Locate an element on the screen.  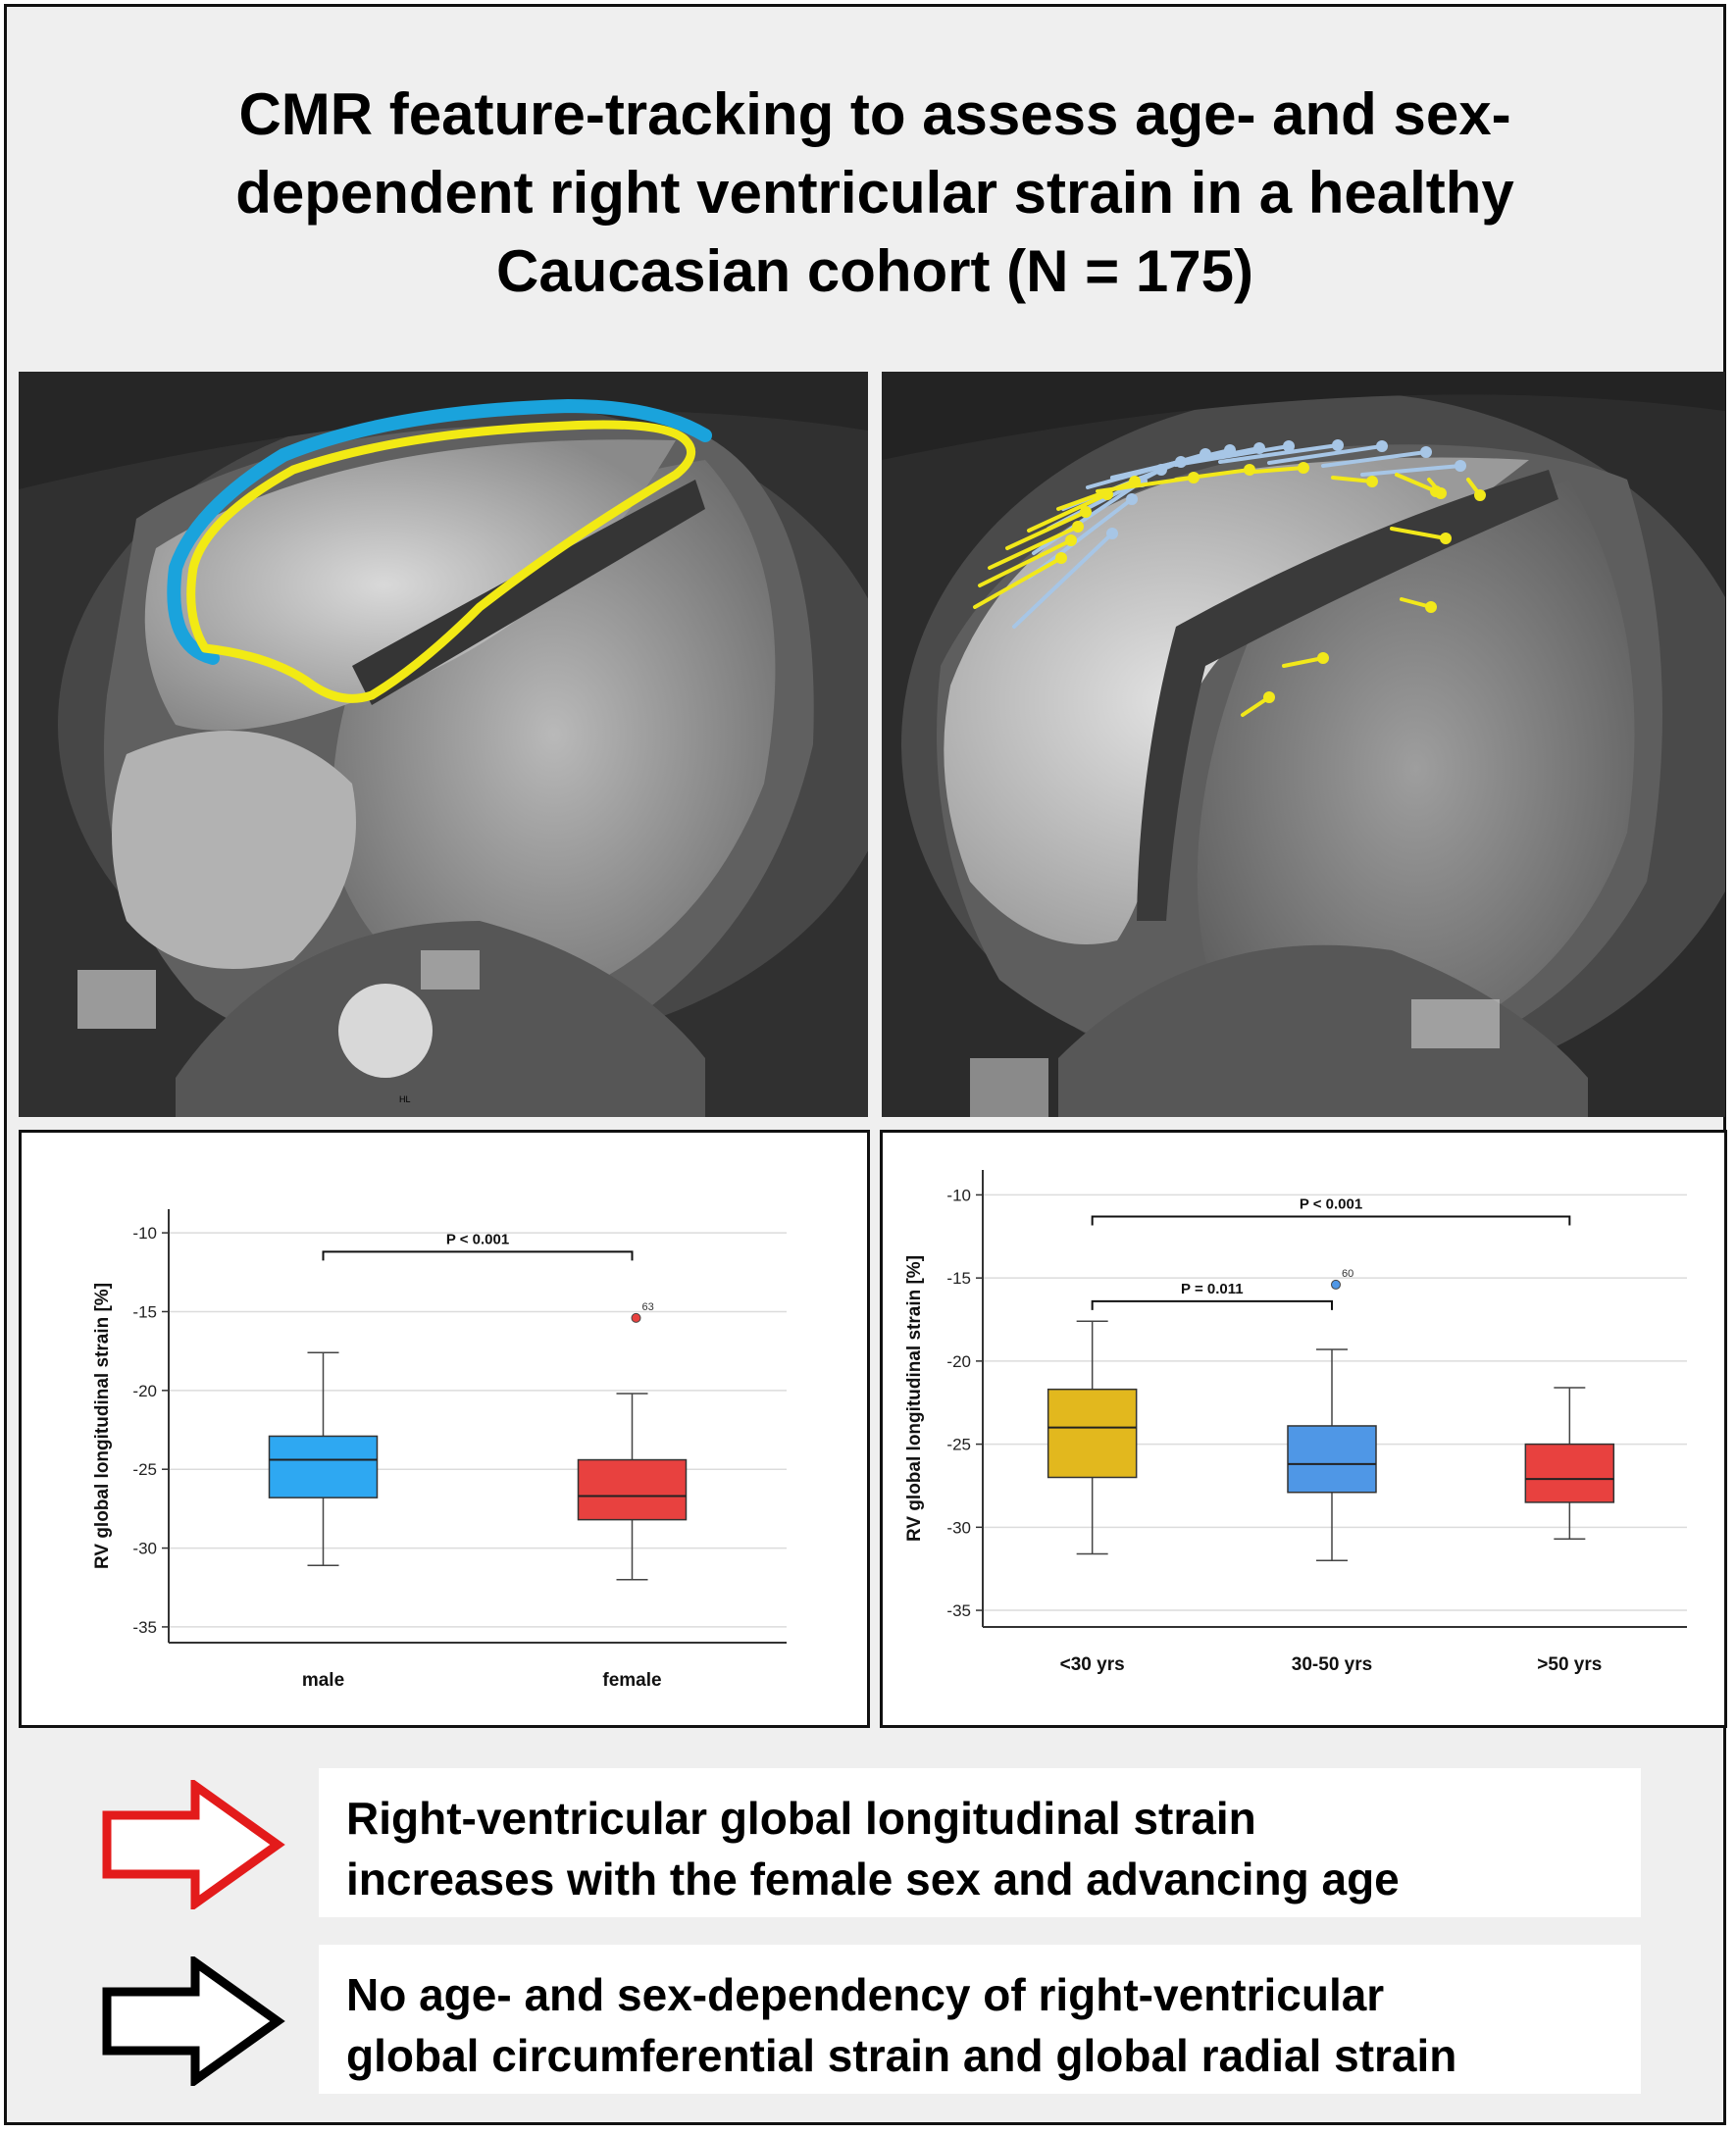
red-arrow-icon is located at coordinates (194, 1844).